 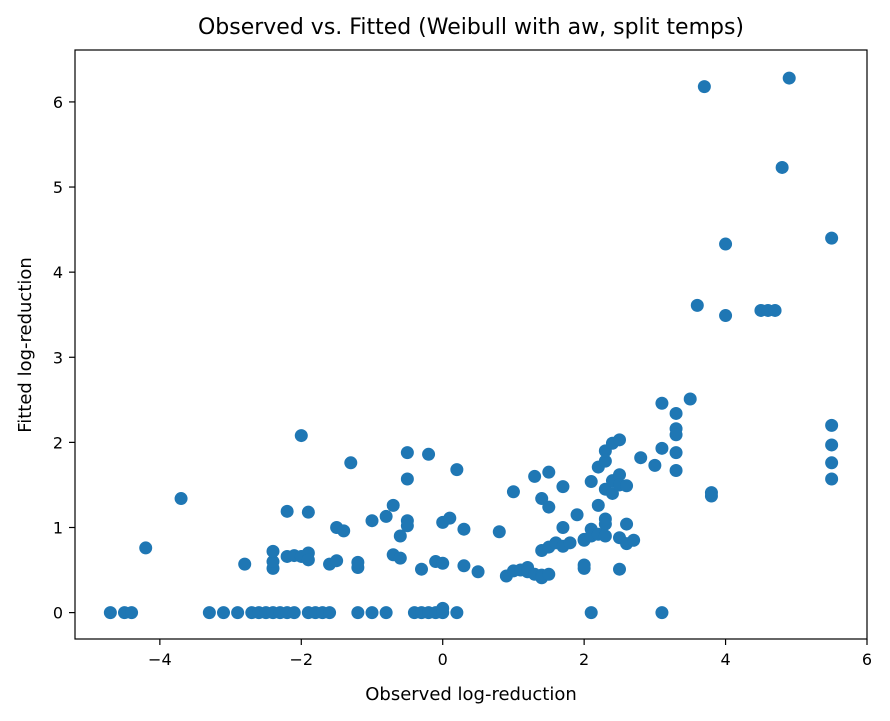 What do you see at coordinates (471, 694) in the screenshot?
I see `x-axis-label: Observed log-reduction` at bounding box center [471, 694].